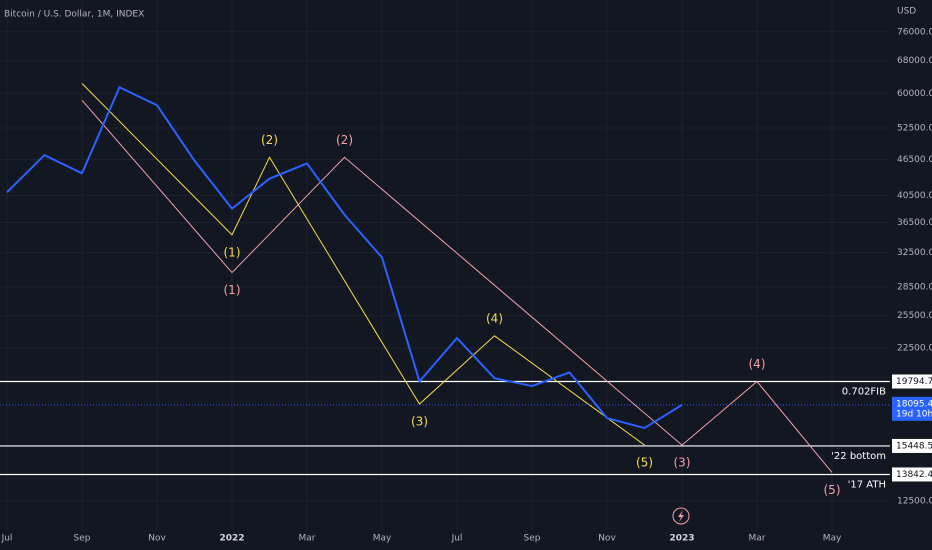 The width and height of the screenshot is (932, 550). I want to click on y-tick-label: 52500.00, so click(914, 128).